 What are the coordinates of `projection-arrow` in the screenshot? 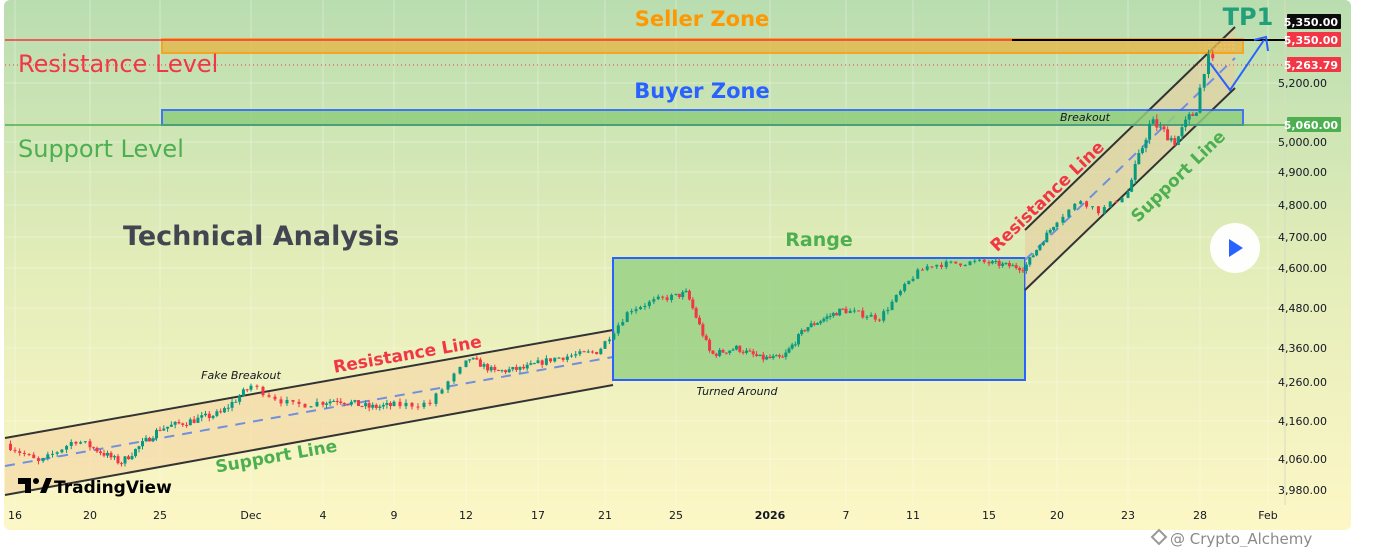 It's located at (1237, 65).